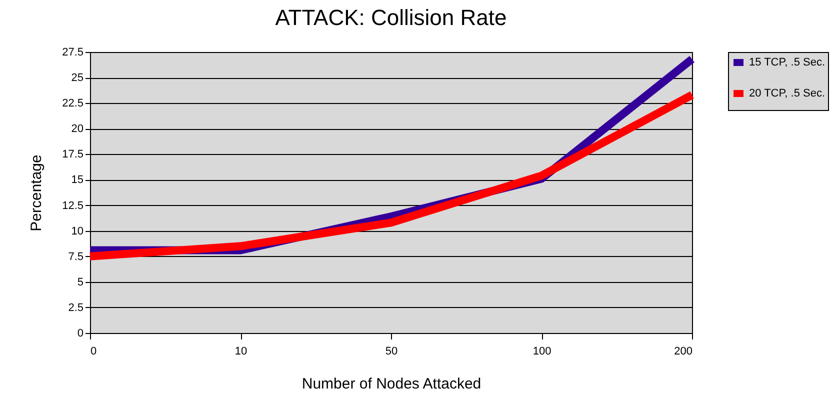 The width and height of the screenshot is (836, 406). I want to click on y-tick-label: 7.5, so click(76, 256).